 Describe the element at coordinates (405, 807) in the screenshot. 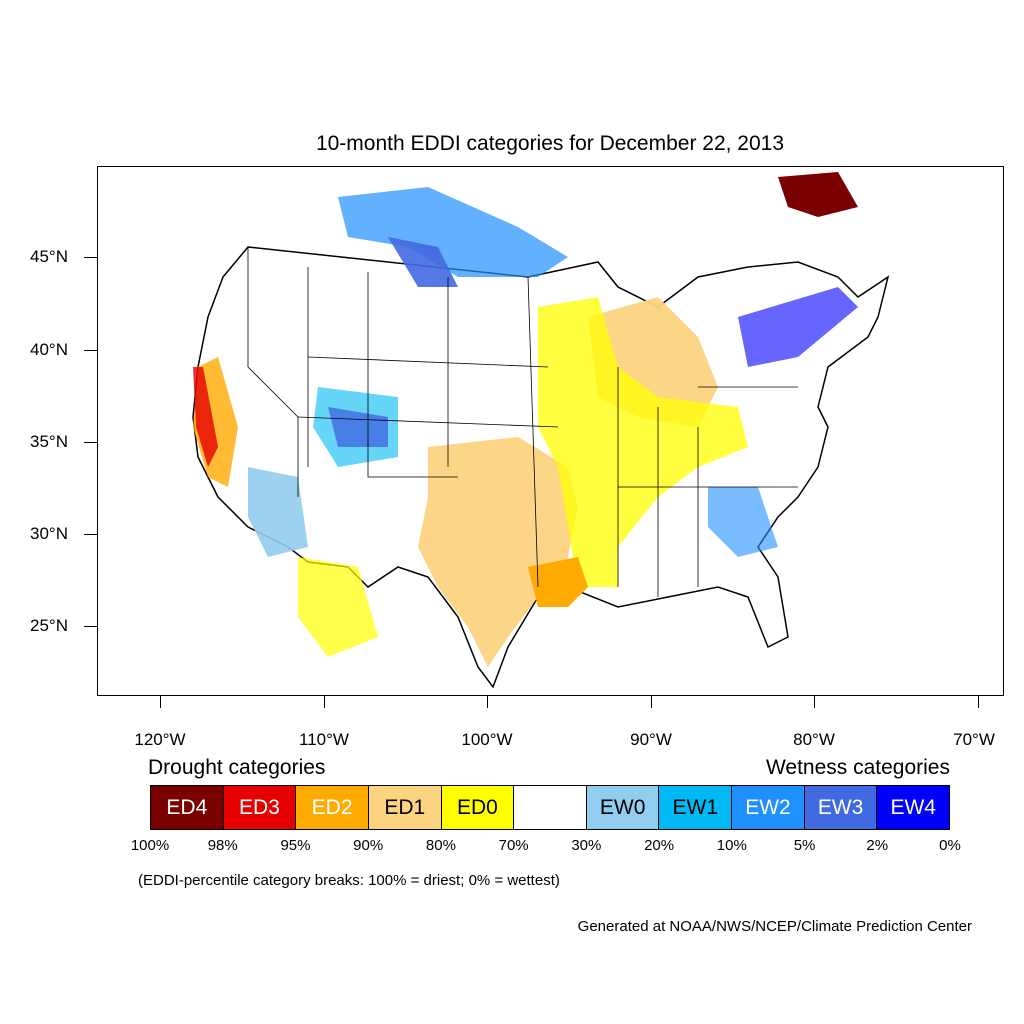

I see `legend-cell-ed1: ED1` at that location.